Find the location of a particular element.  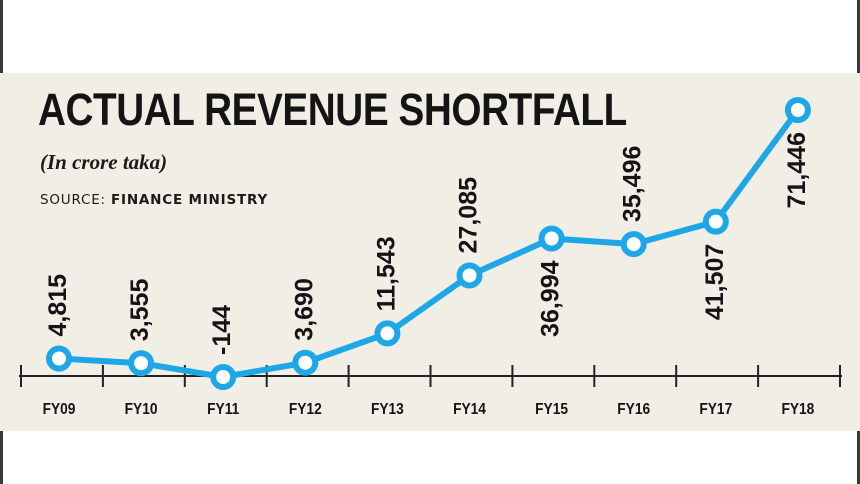

right-border-top is located at coordinates (858, 36).